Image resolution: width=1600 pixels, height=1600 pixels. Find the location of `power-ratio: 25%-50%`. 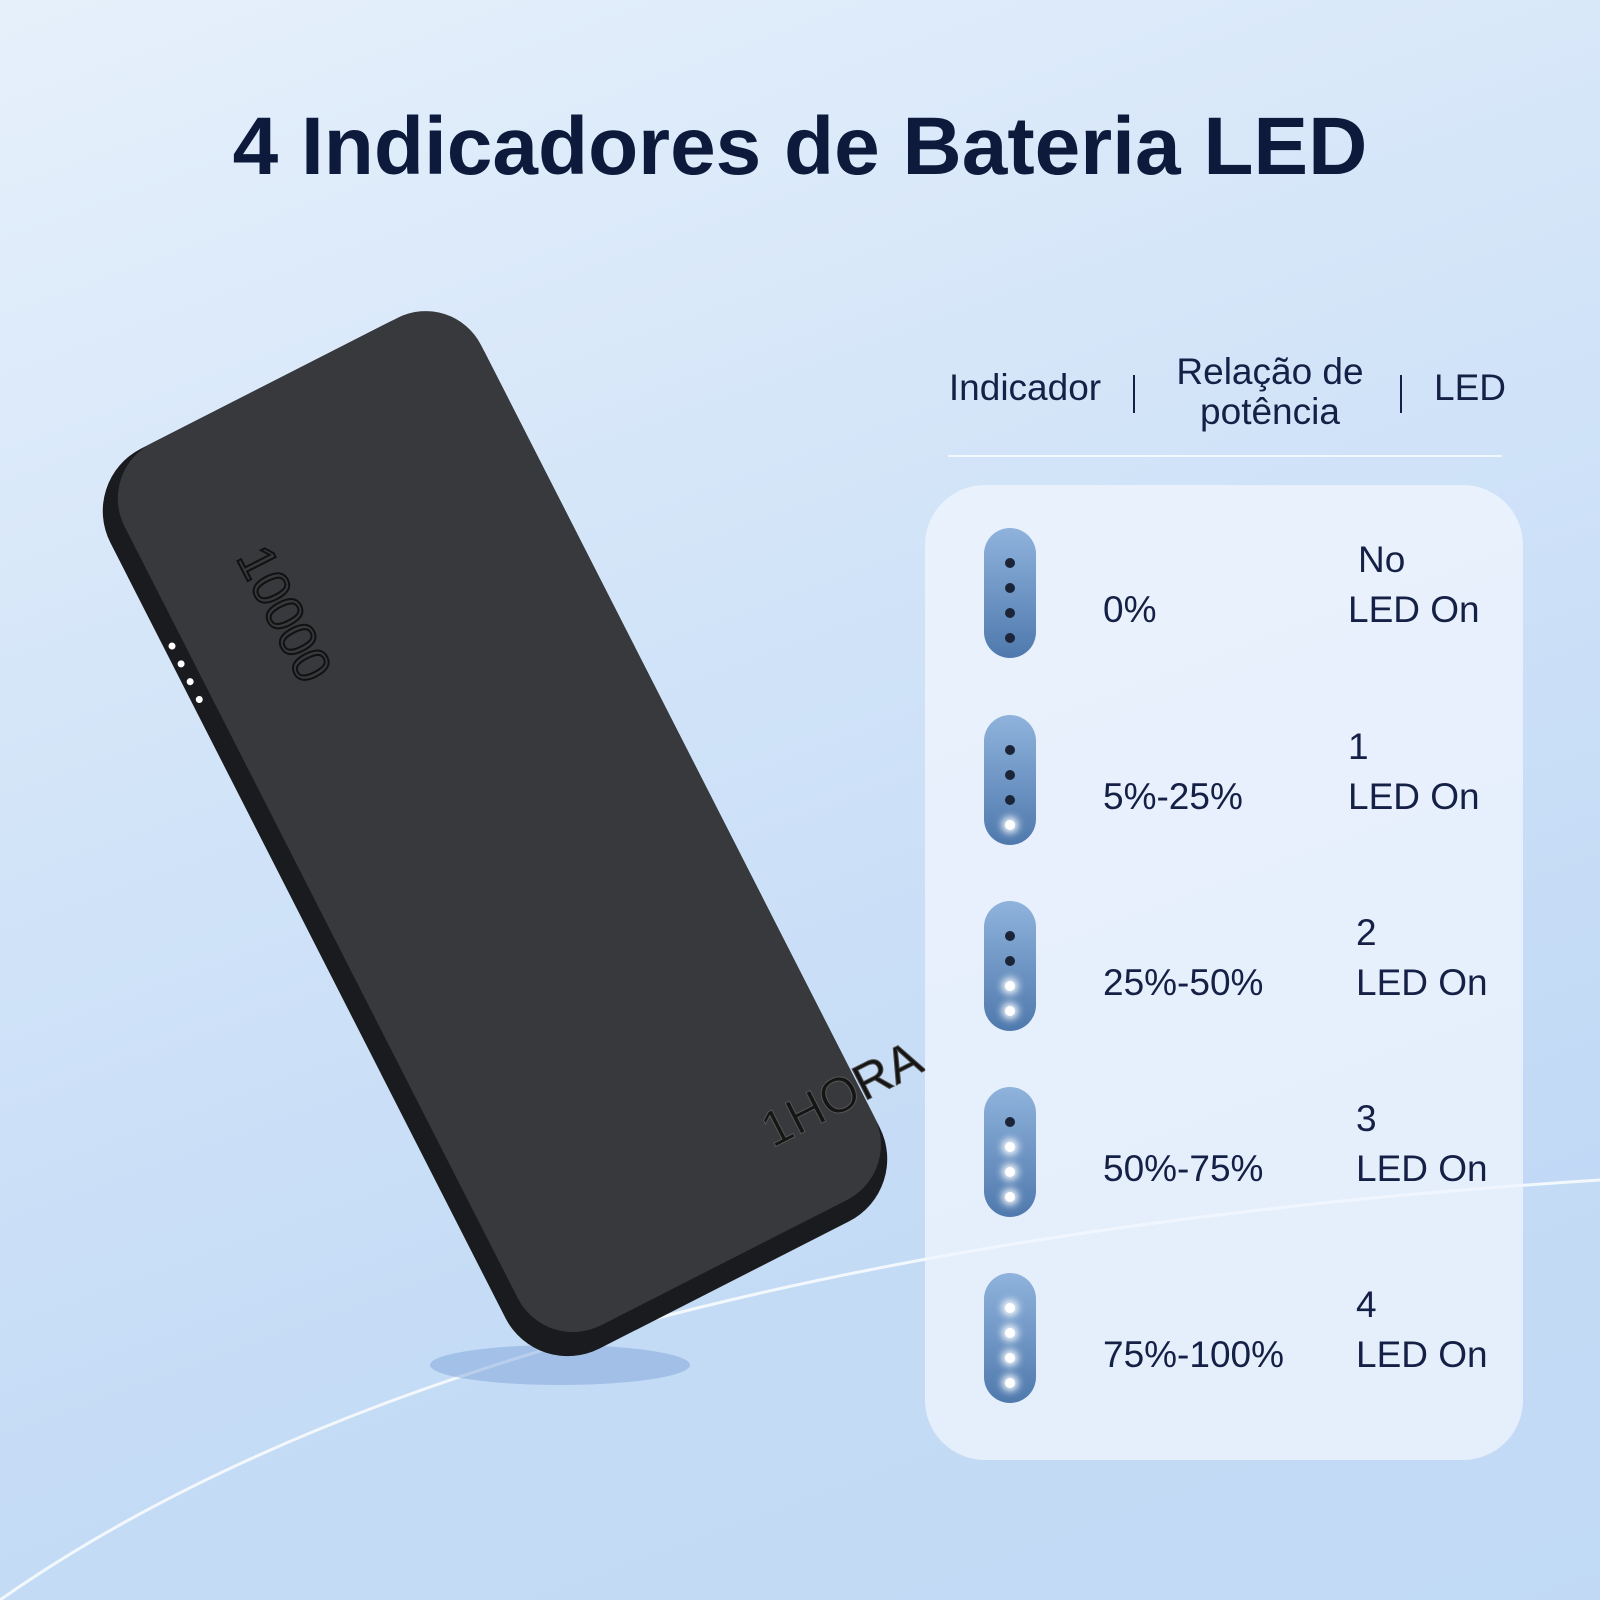

power-ratio: 25%-50% is located at coordinates (1183, 982).